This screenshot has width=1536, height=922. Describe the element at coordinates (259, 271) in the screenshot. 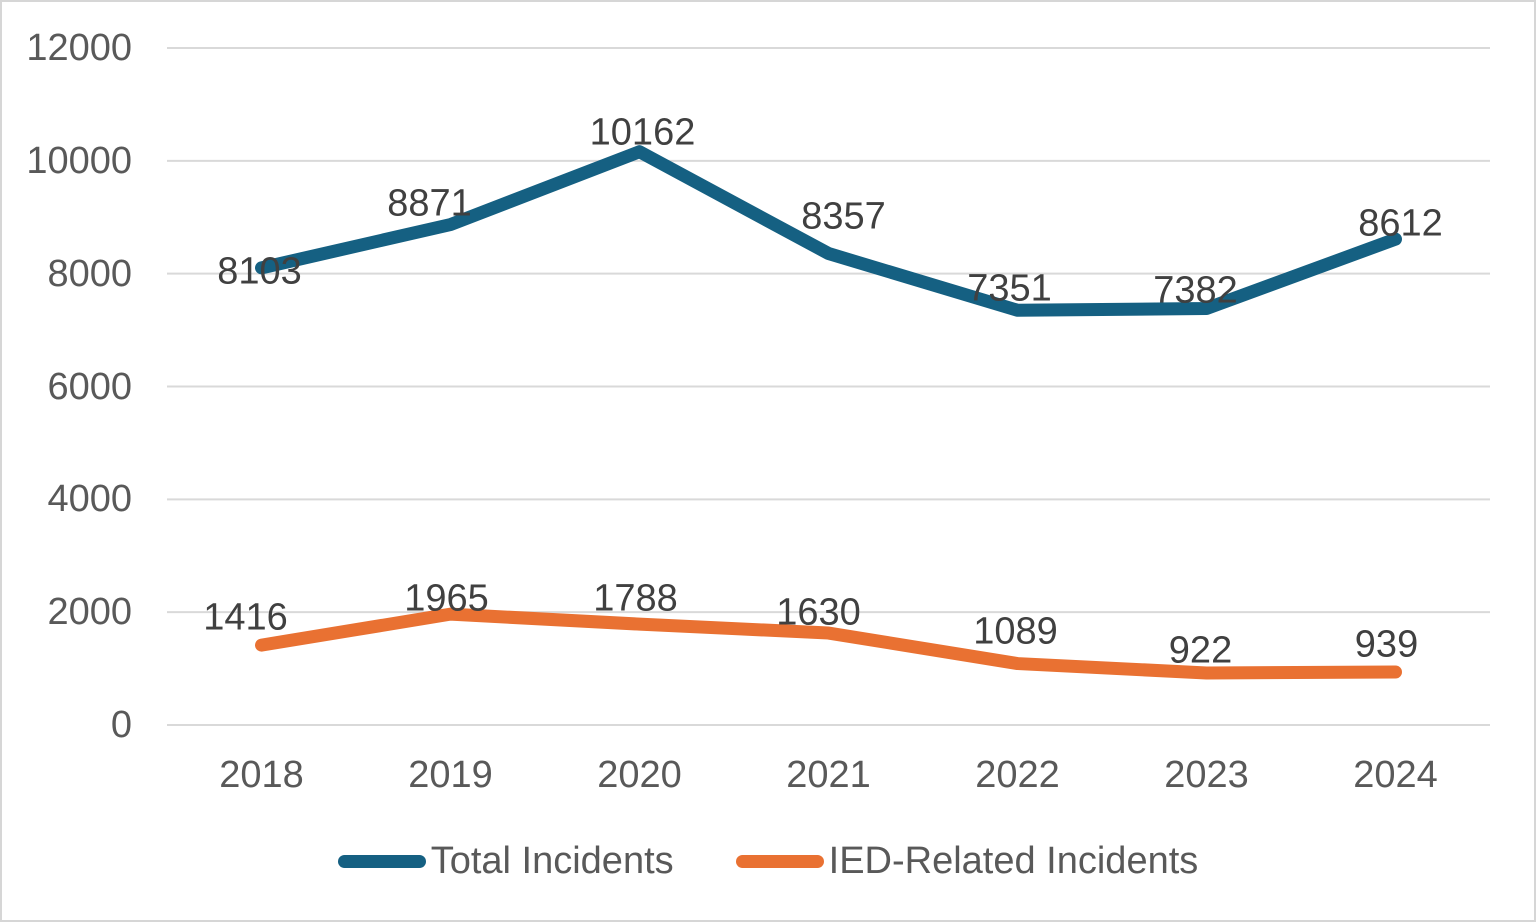

I see `data-label: 8103` at that location.